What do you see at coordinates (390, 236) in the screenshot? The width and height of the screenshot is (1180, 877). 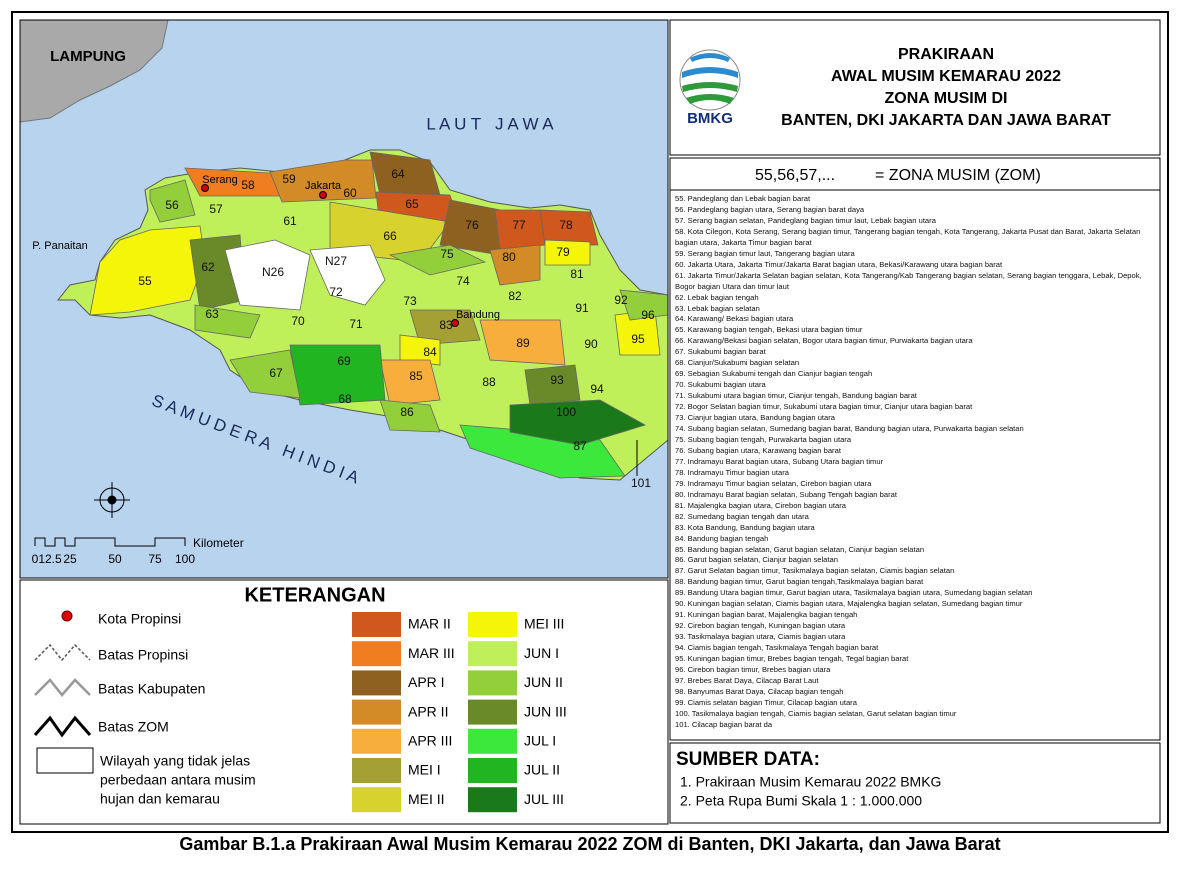 I see `zone-label: 66` at bounding box center [390, 236].